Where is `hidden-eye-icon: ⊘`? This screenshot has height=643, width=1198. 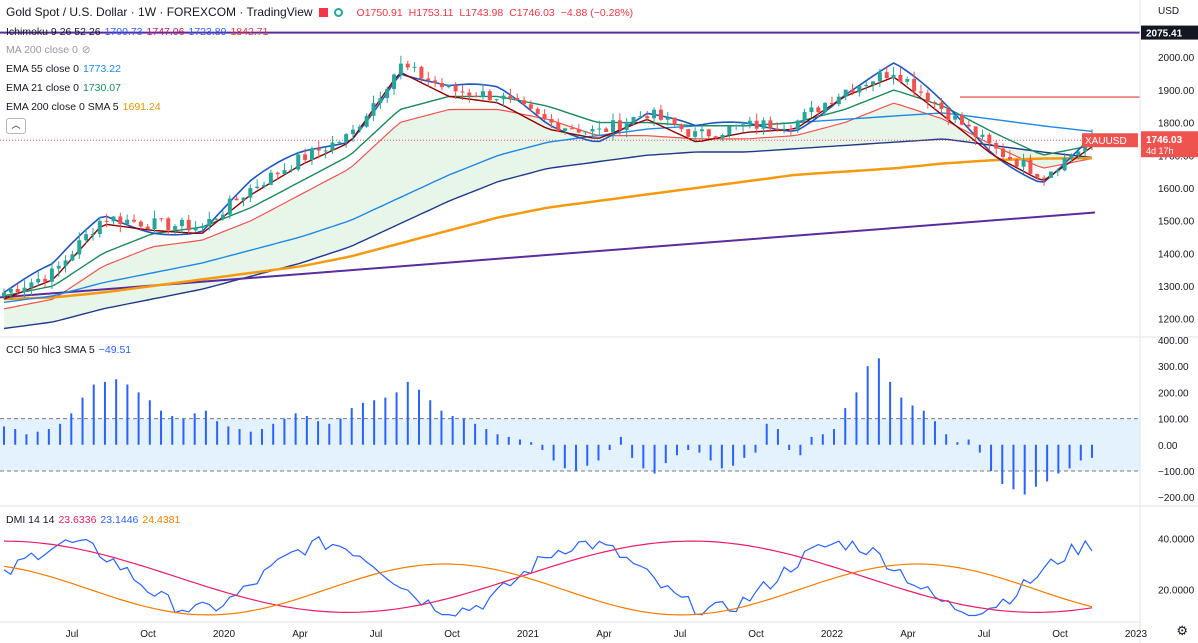 hidden-eye-icon: ⊘ is located at coordinates (86, 50).